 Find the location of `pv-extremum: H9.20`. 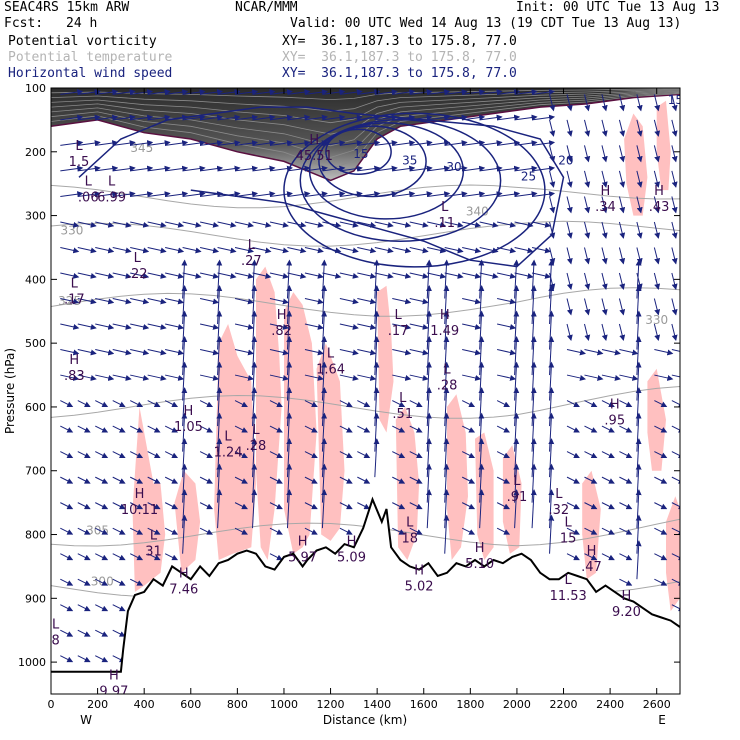

pv-extremum: H9.20 is located at coordinates (626, 604).